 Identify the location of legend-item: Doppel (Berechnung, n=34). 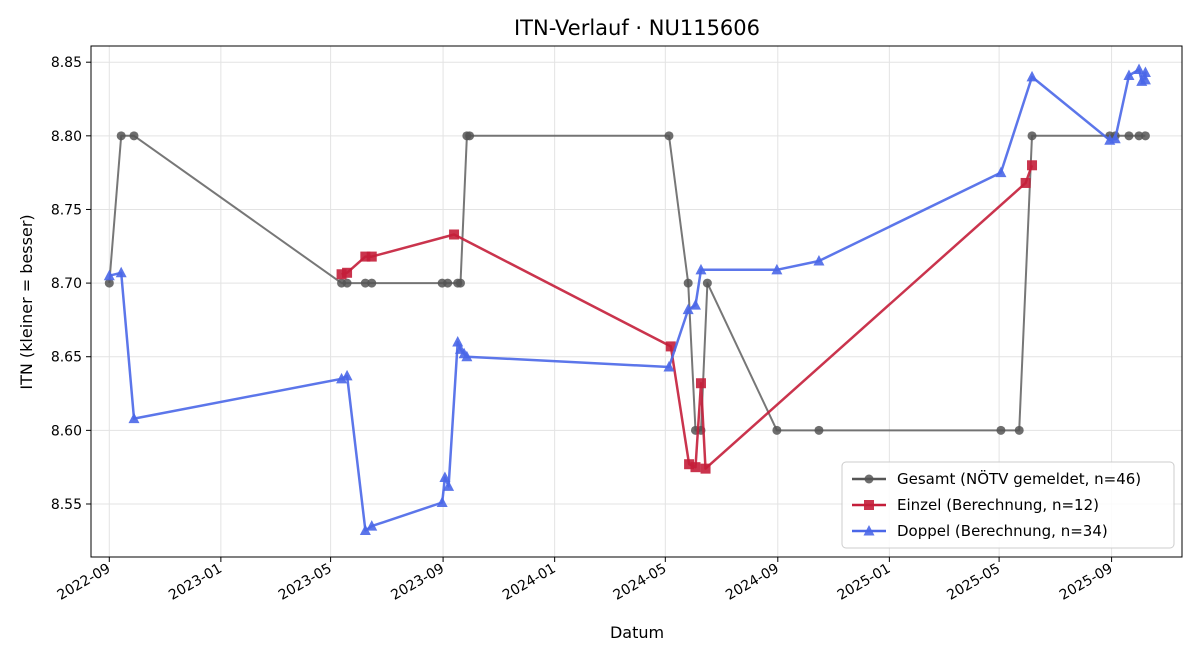
(980, 531).